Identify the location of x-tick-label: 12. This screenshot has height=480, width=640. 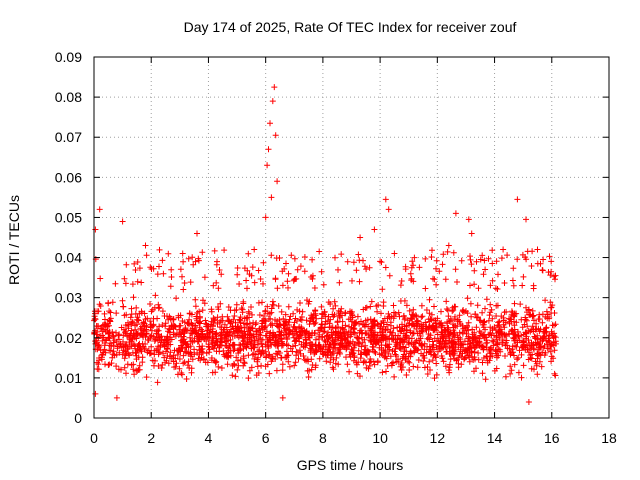
(438, 438).